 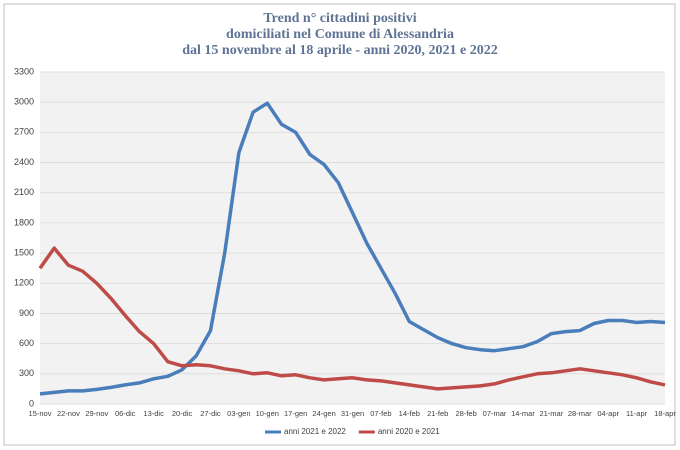 I want to click on y-tick-label: 1500, so click(x=24, y=252).